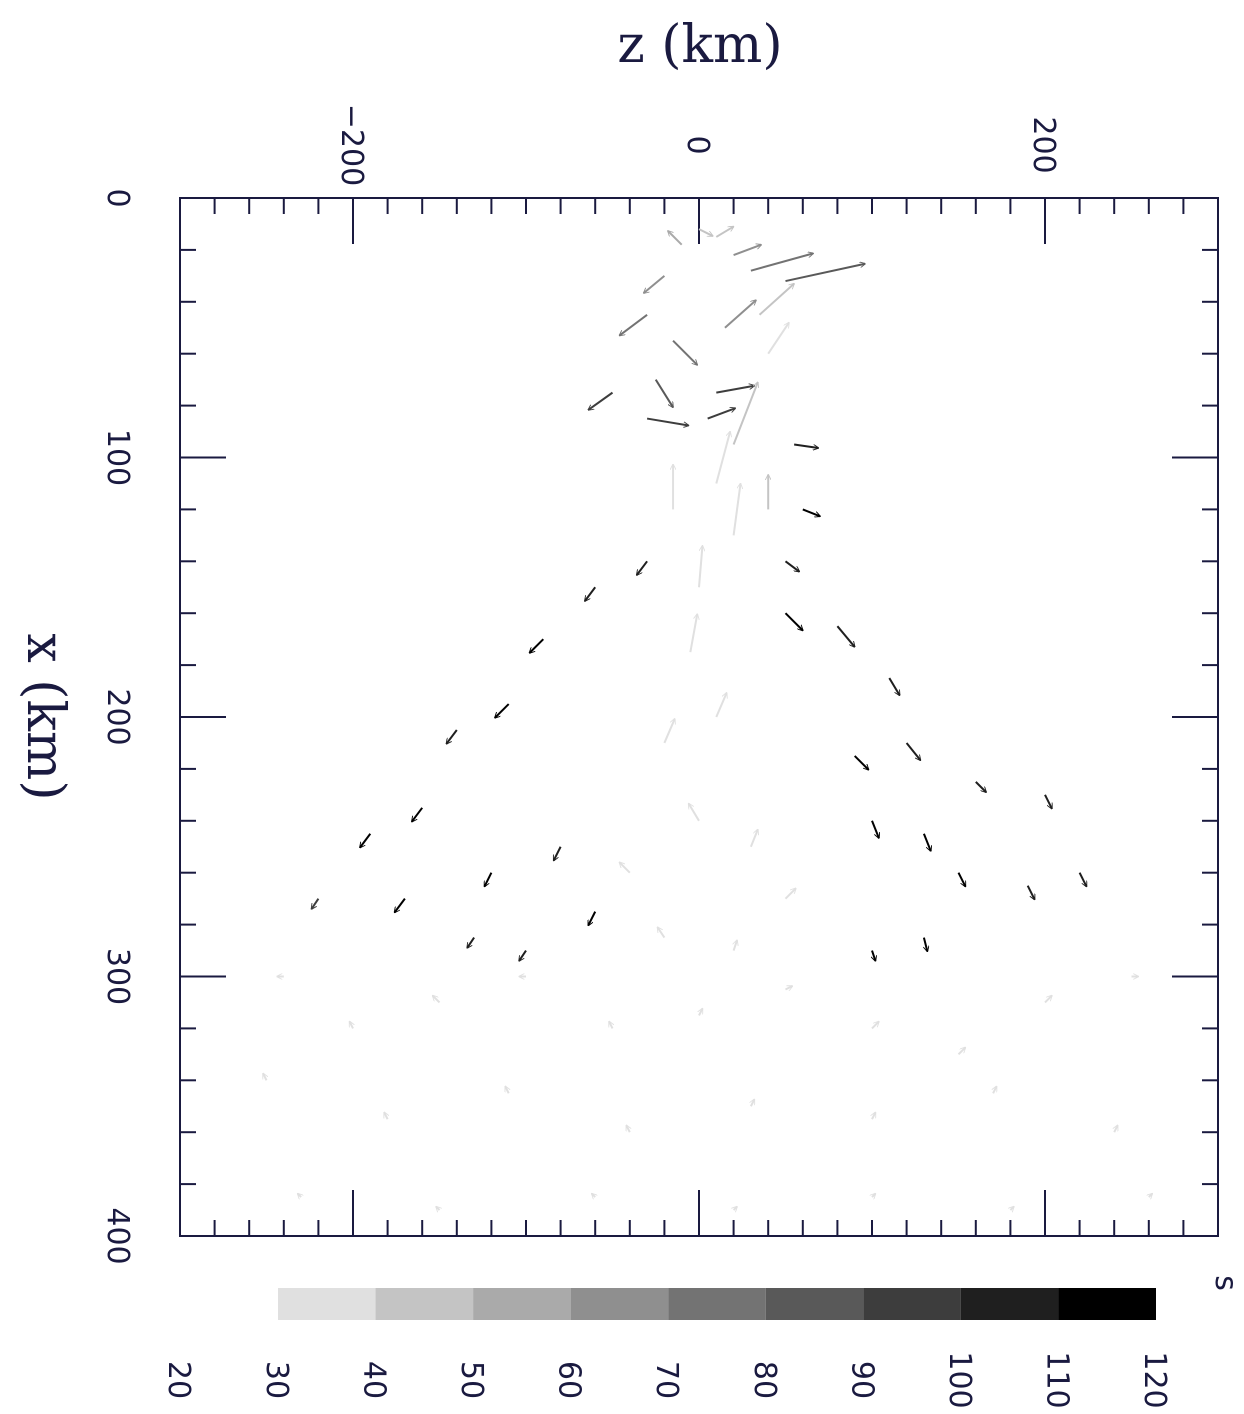 The height and width of the screenshot is (1414, 1244). I want to click on colorbar-tick-label: 50, so click(471, 1380).